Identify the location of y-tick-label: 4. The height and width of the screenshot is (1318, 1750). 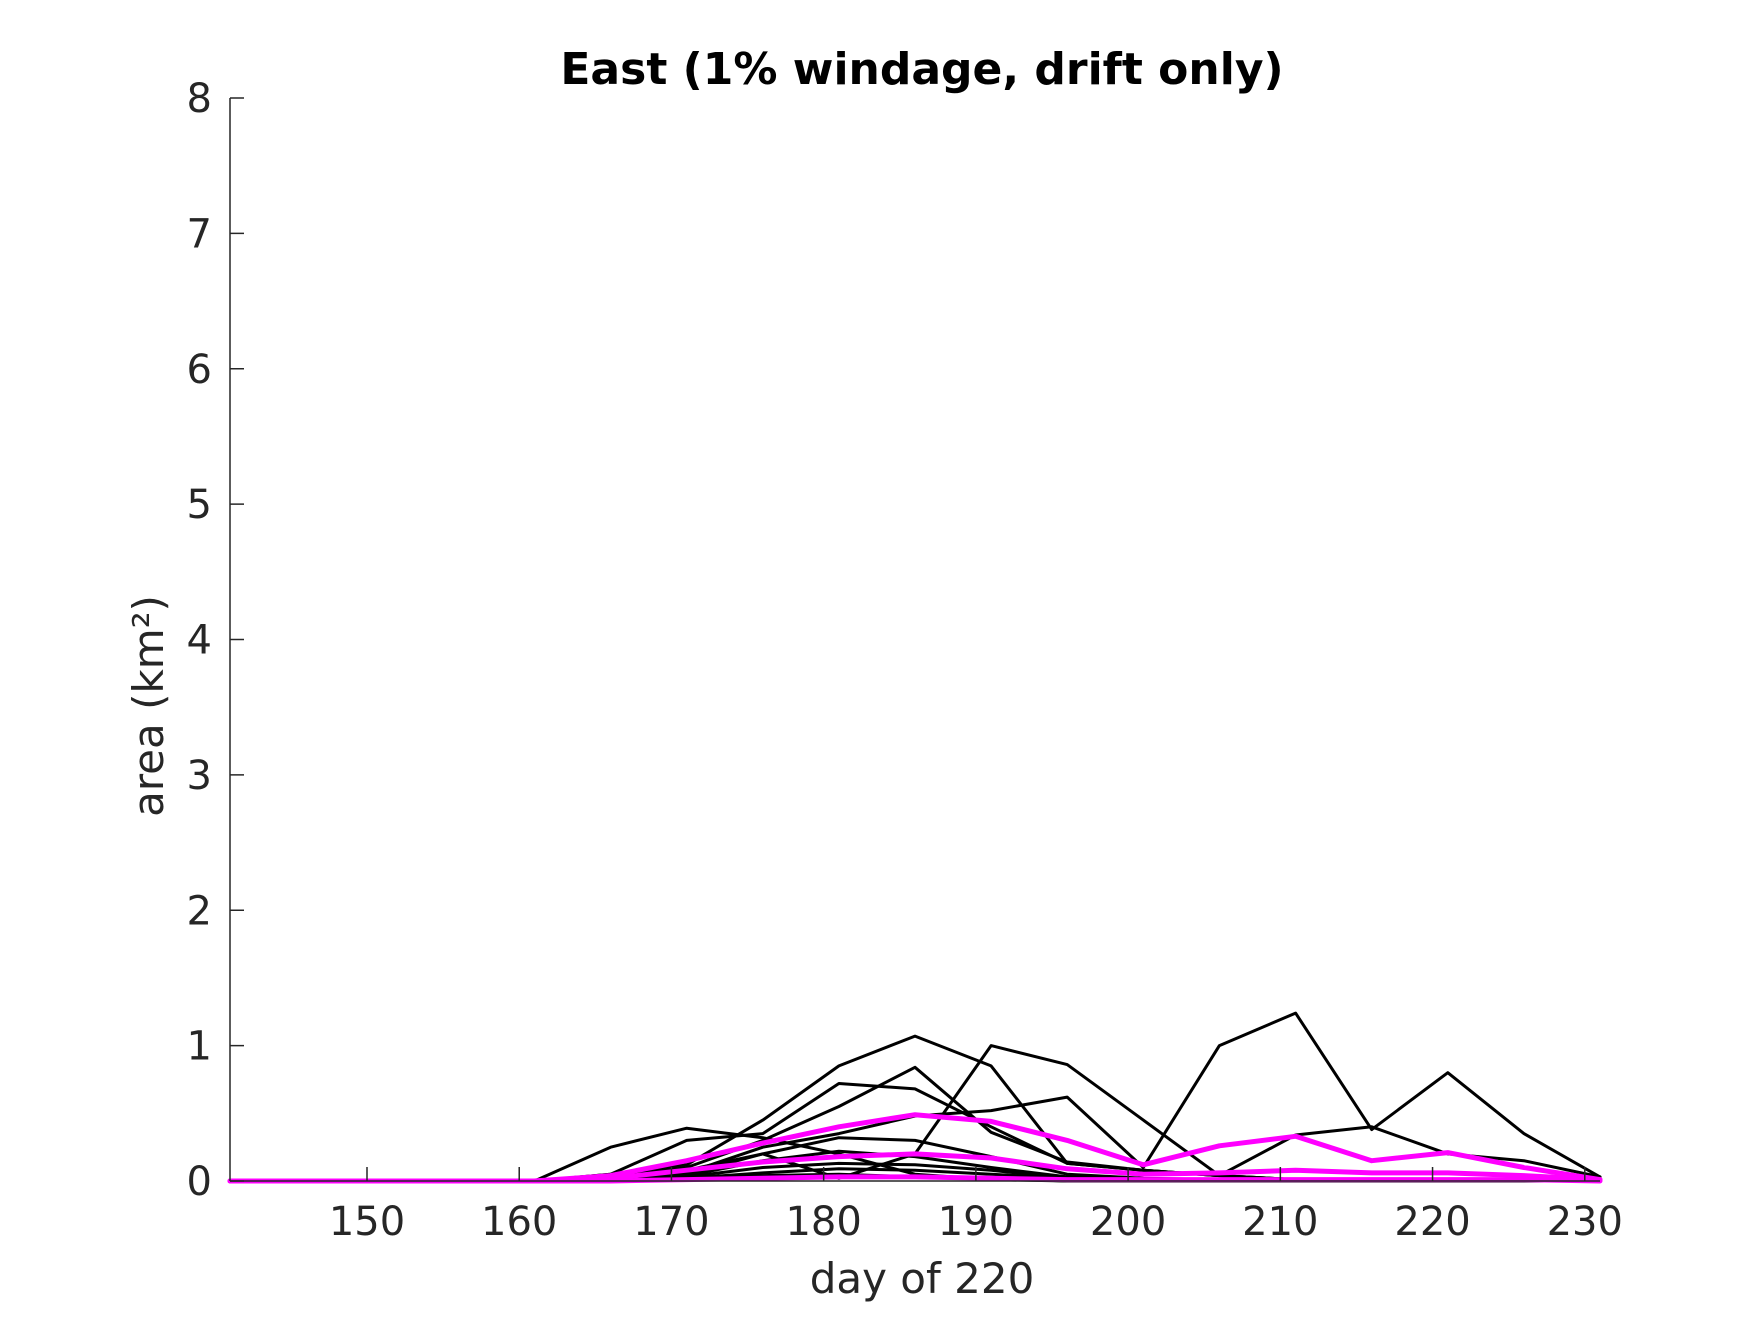
(199, 641).